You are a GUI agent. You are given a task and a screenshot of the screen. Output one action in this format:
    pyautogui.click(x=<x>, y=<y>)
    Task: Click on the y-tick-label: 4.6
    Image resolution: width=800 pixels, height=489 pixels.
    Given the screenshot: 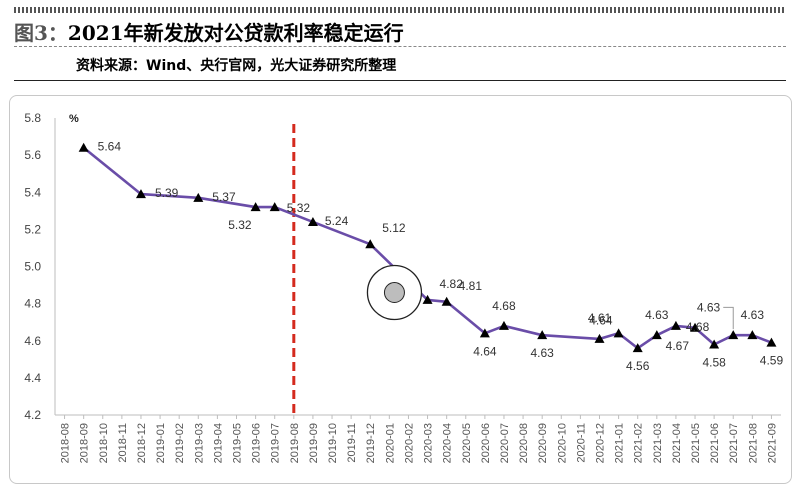 What is the action you would take?
    pyautogui.click(x=32, y=341)
    